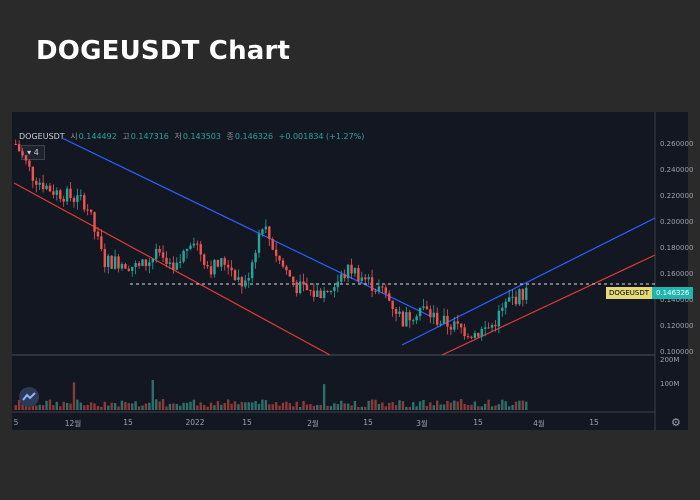 The width and height of the screenshot is (700, 500). What do you see at coordinates (650, 293) in the screenshot?
I see `last-price-tag: DOGEUSDT 0.146326` at bounding box center [650, 293].